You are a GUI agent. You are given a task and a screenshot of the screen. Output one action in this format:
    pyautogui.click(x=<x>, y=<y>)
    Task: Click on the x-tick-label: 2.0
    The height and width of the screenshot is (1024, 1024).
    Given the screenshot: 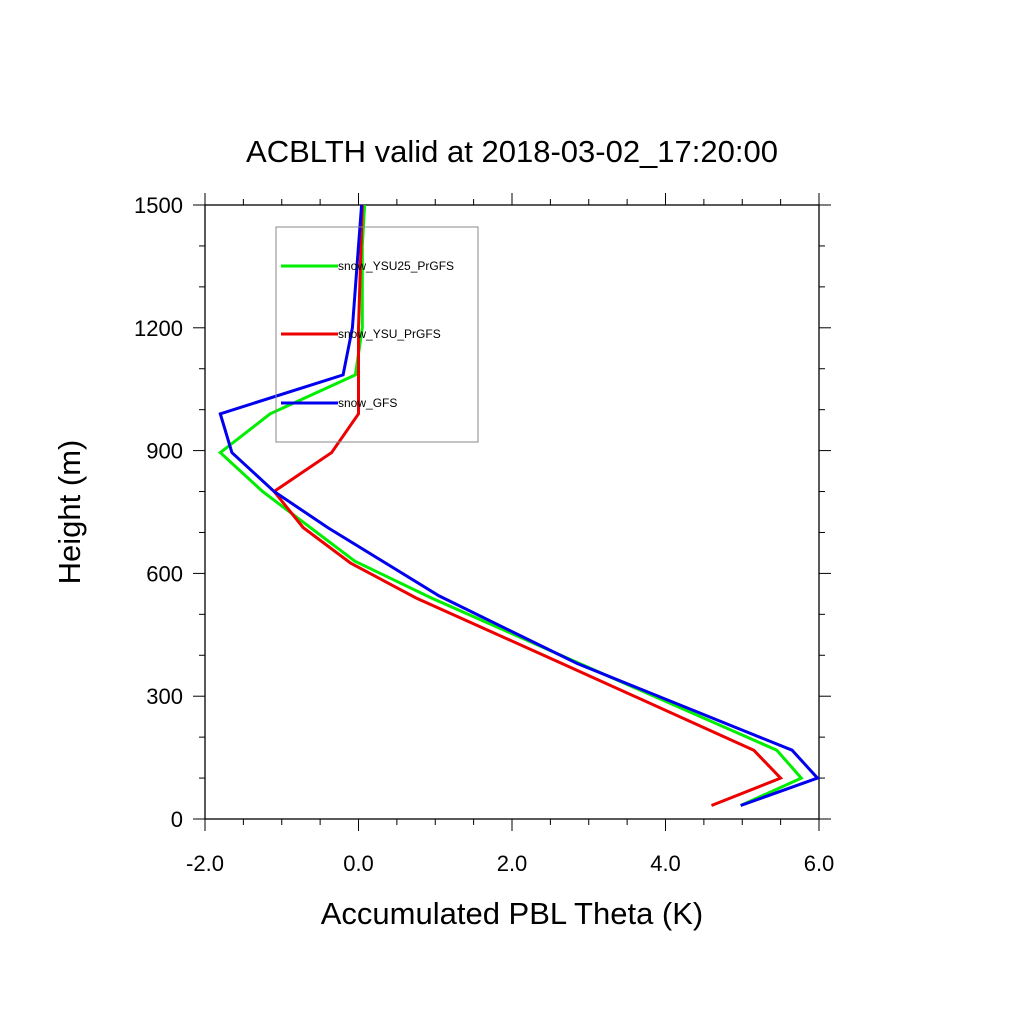 What is the action you would take?
    pyautogui.click(x=512, y=863)
    